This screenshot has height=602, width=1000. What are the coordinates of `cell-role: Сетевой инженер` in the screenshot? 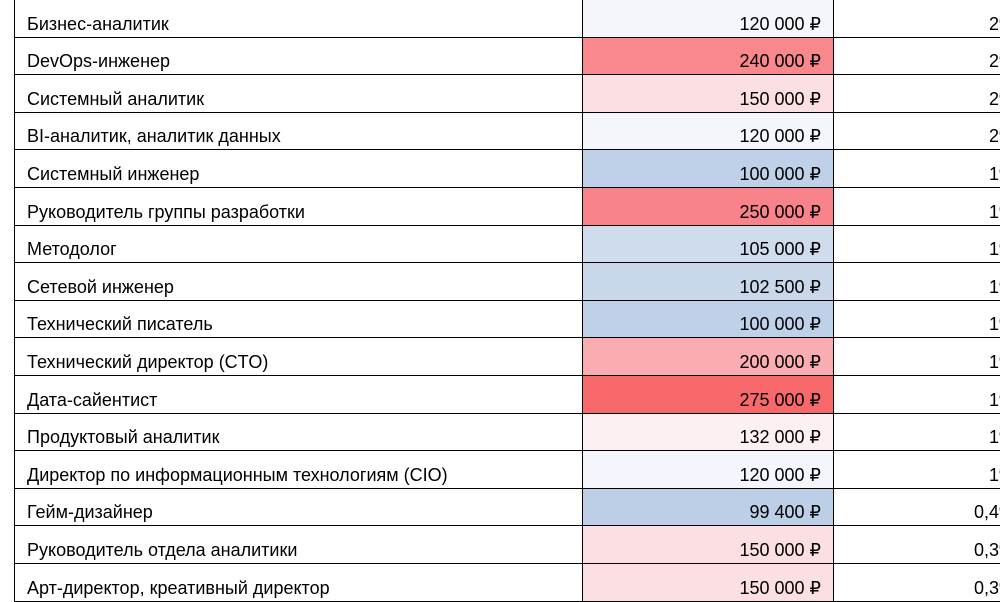 It's located at (299, 282).